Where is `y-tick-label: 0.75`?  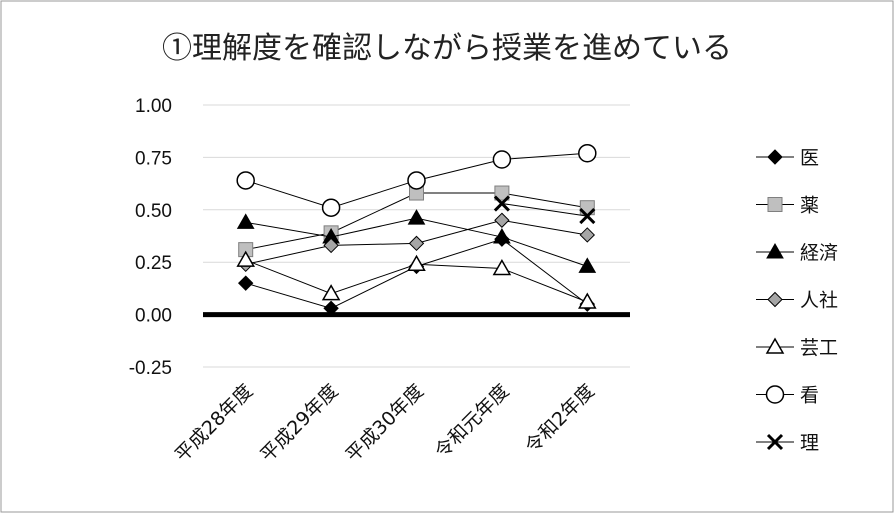 y-tick-label: 0.75 is located at coordinates (153, 158).